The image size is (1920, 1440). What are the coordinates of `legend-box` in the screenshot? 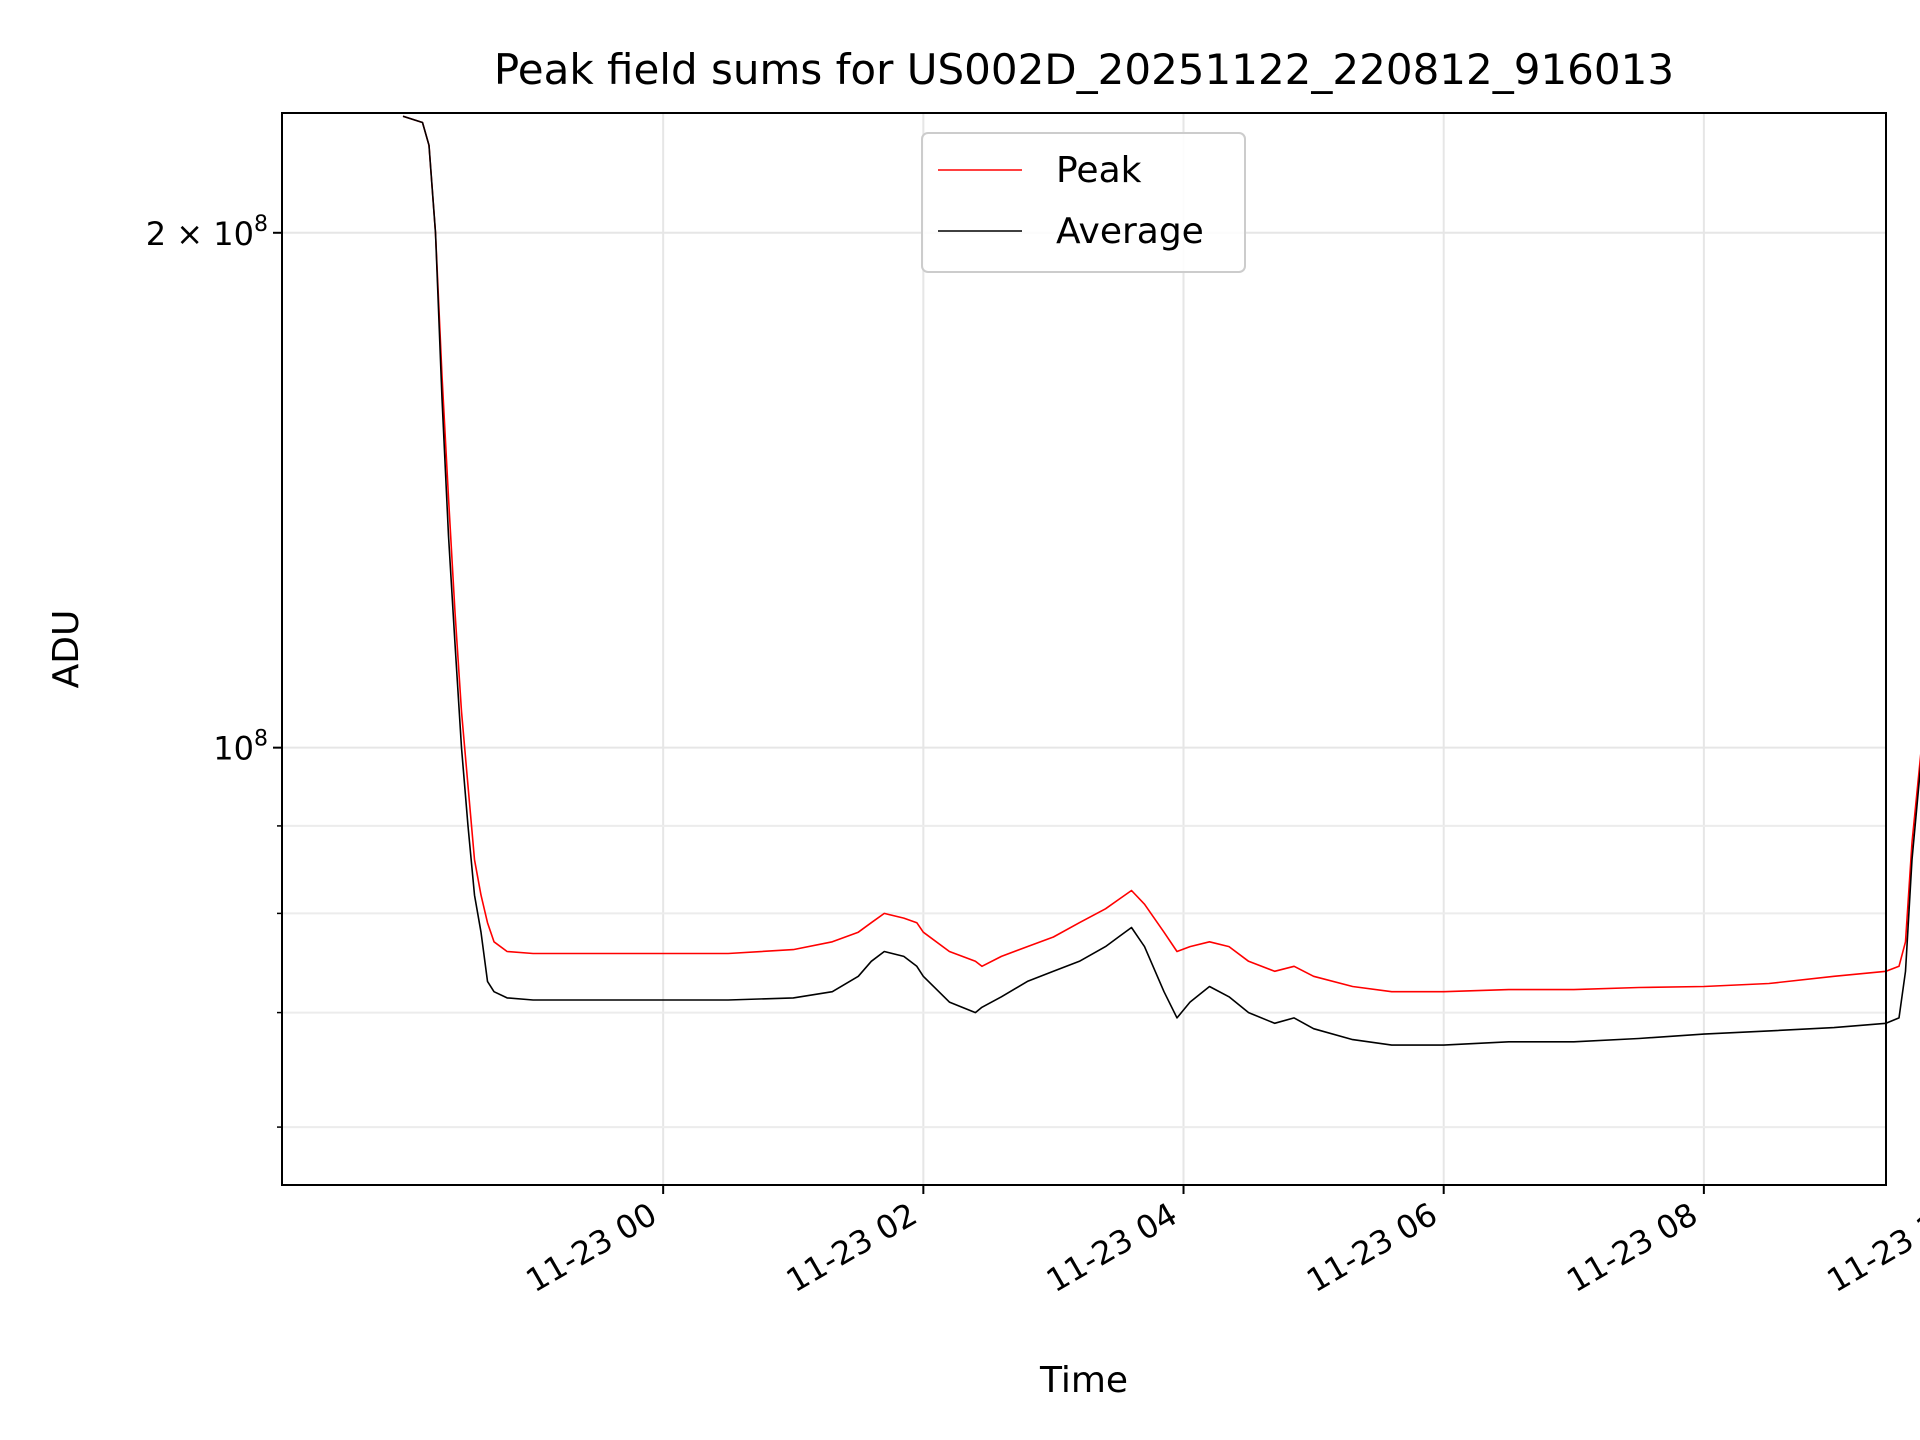 It's located at (1083, 202).